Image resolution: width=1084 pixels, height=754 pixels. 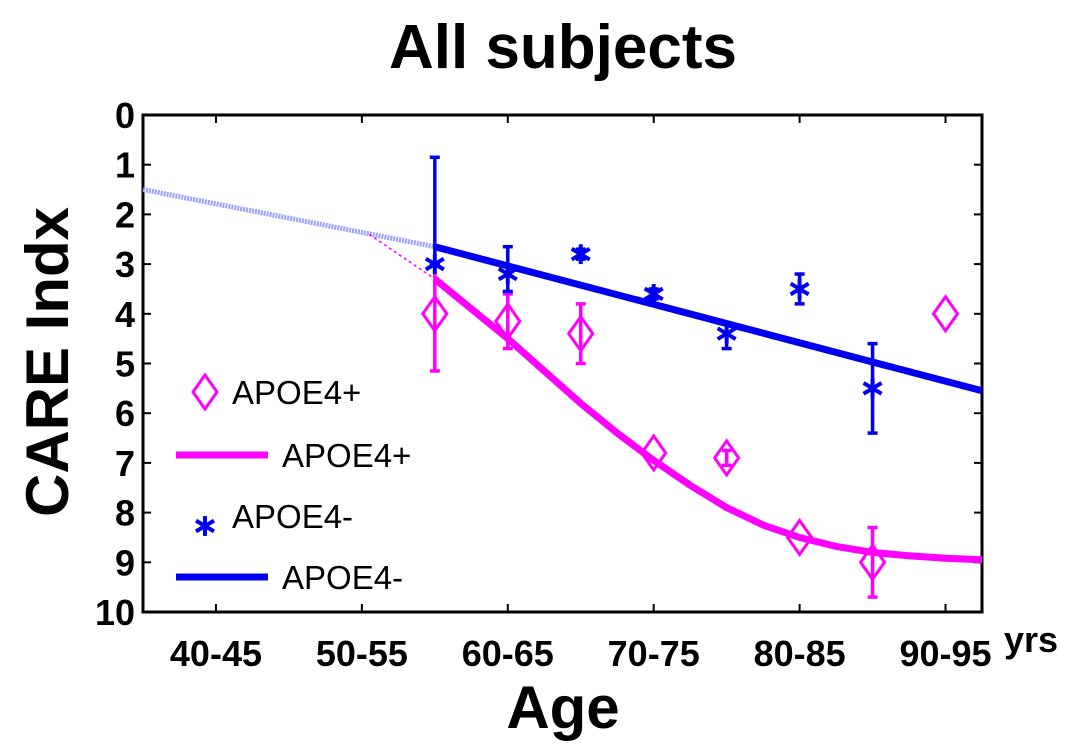 I want to click on legend: APOE4+ APOE4+ APOE4- APOE4-, so click(x=293, y=484).